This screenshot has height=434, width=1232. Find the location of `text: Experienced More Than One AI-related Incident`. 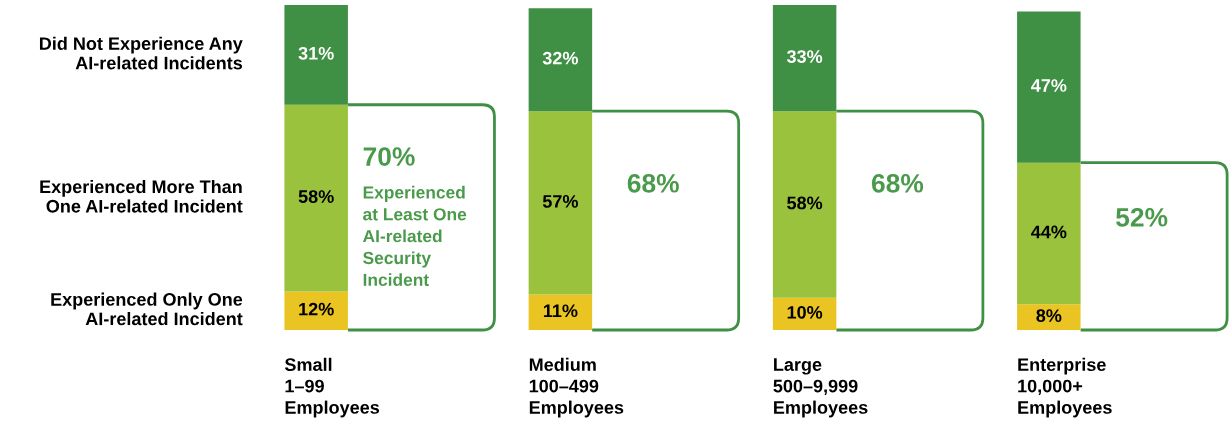

text: Experienced More Than One AI-related Incident is located at coordinates (141, 196).